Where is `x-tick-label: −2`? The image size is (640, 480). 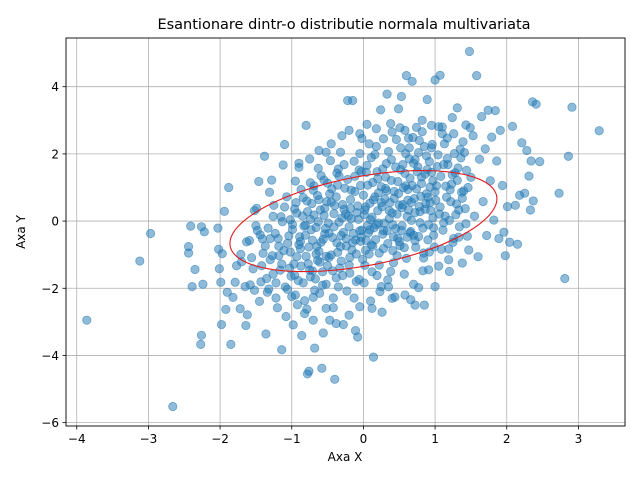
x-tick-label: −2 is located at coordinates (220, 439).